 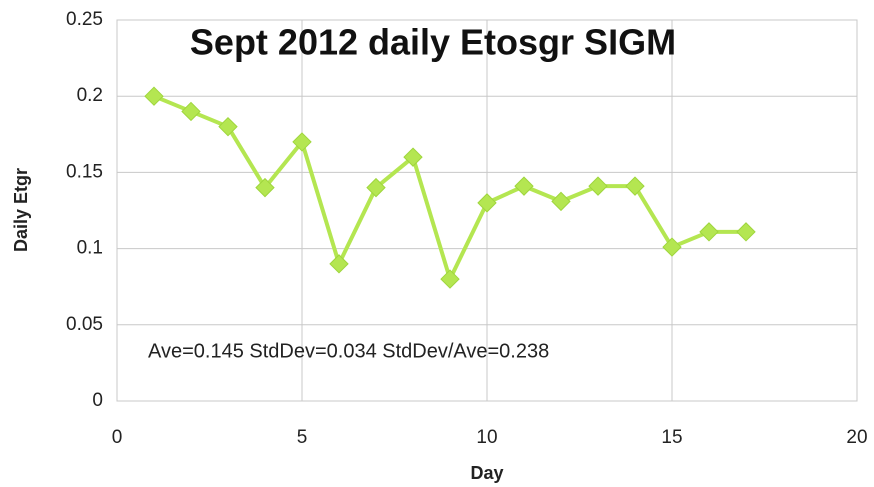 I want to click on y-tick-label: 0.05, so click(x=84, y=324).